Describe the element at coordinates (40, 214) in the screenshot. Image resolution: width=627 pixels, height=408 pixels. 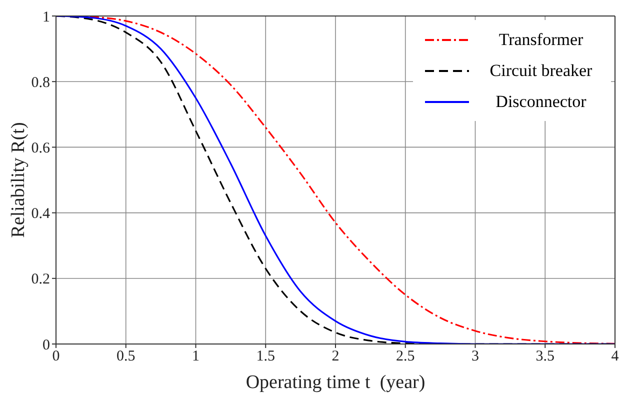
I see `y-tick-label: 0.4` at that location.